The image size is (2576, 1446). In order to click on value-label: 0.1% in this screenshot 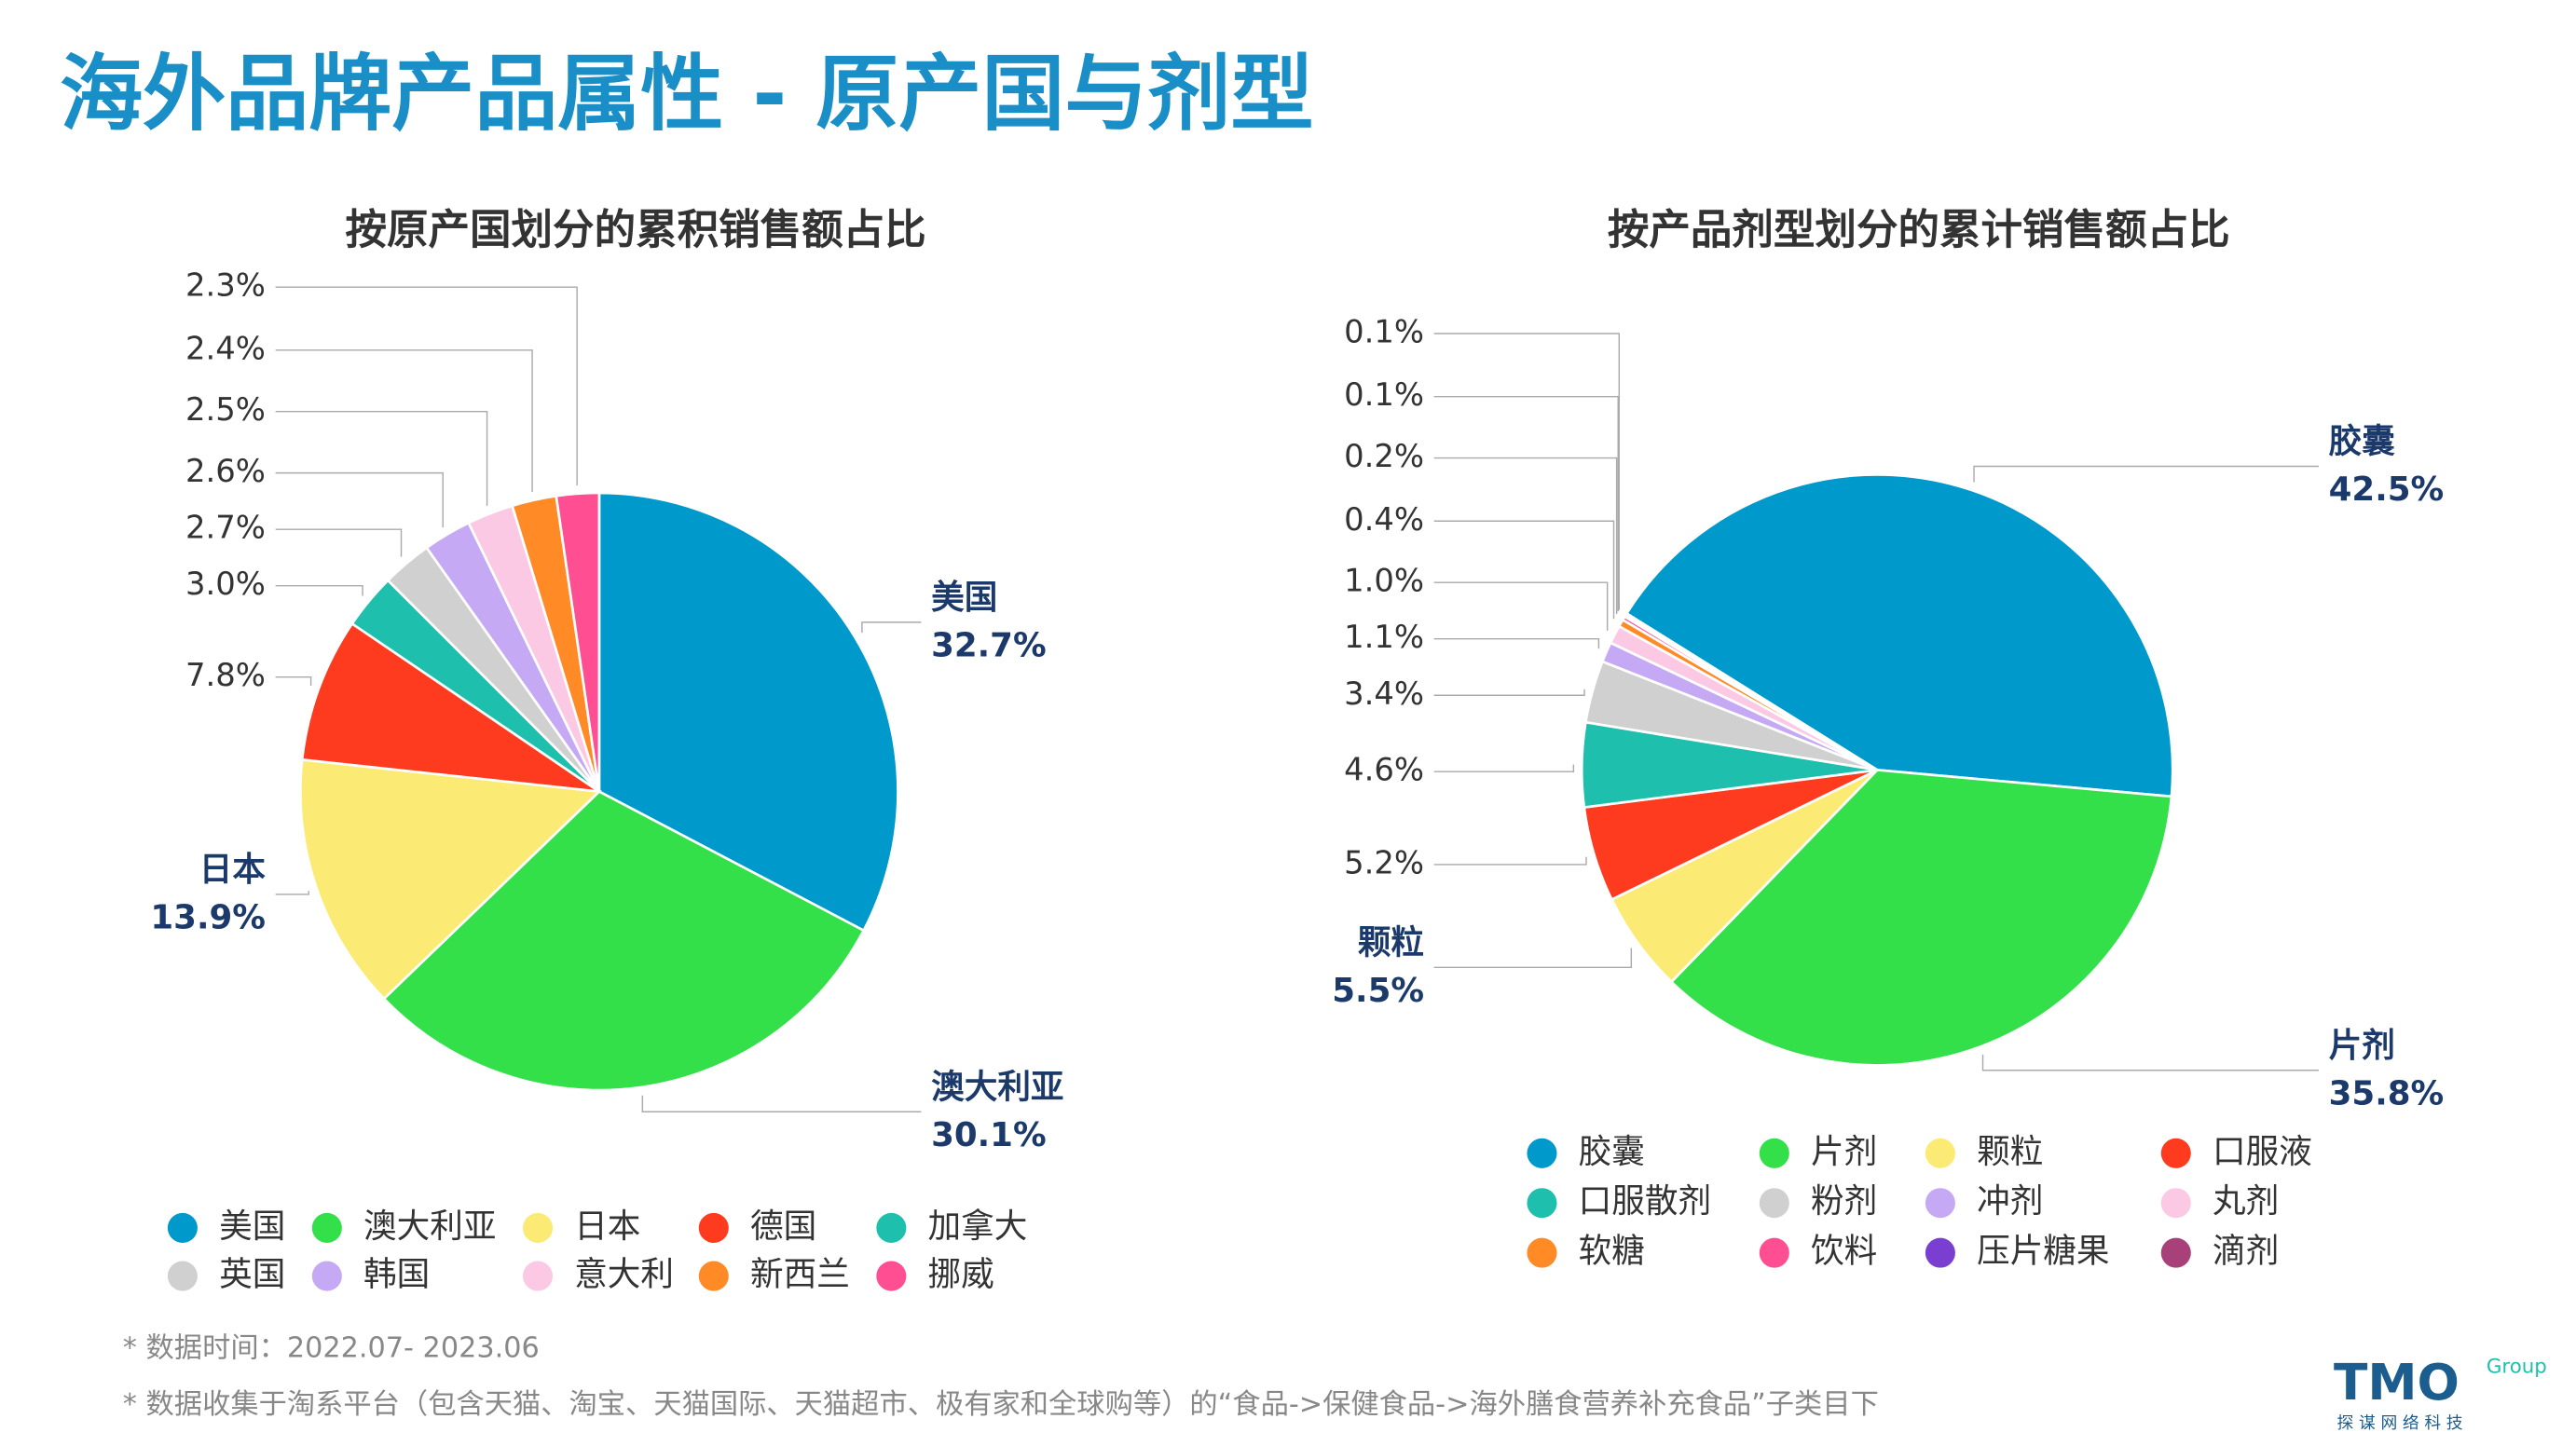, I will do `click(1384, 394)`.